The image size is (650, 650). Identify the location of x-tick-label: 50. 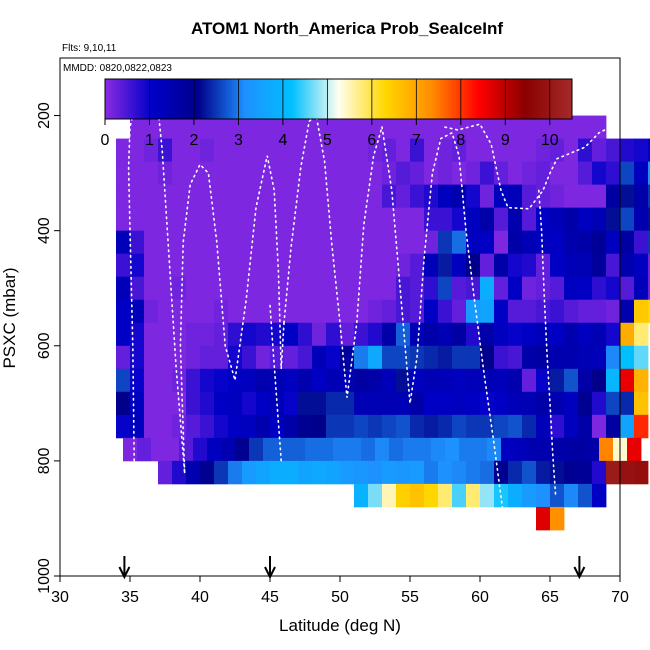
(340, 597).